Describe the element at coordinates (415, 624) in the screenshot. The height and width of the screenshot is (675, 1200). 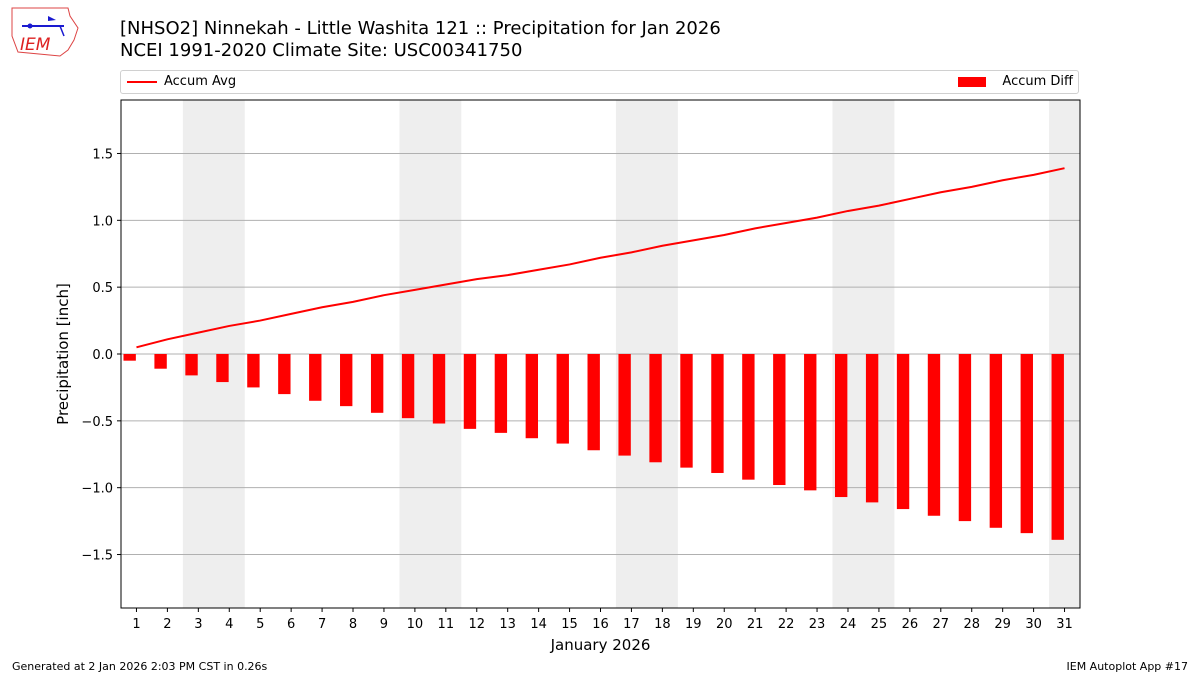
I see `x-tick-label: 10` at that location.